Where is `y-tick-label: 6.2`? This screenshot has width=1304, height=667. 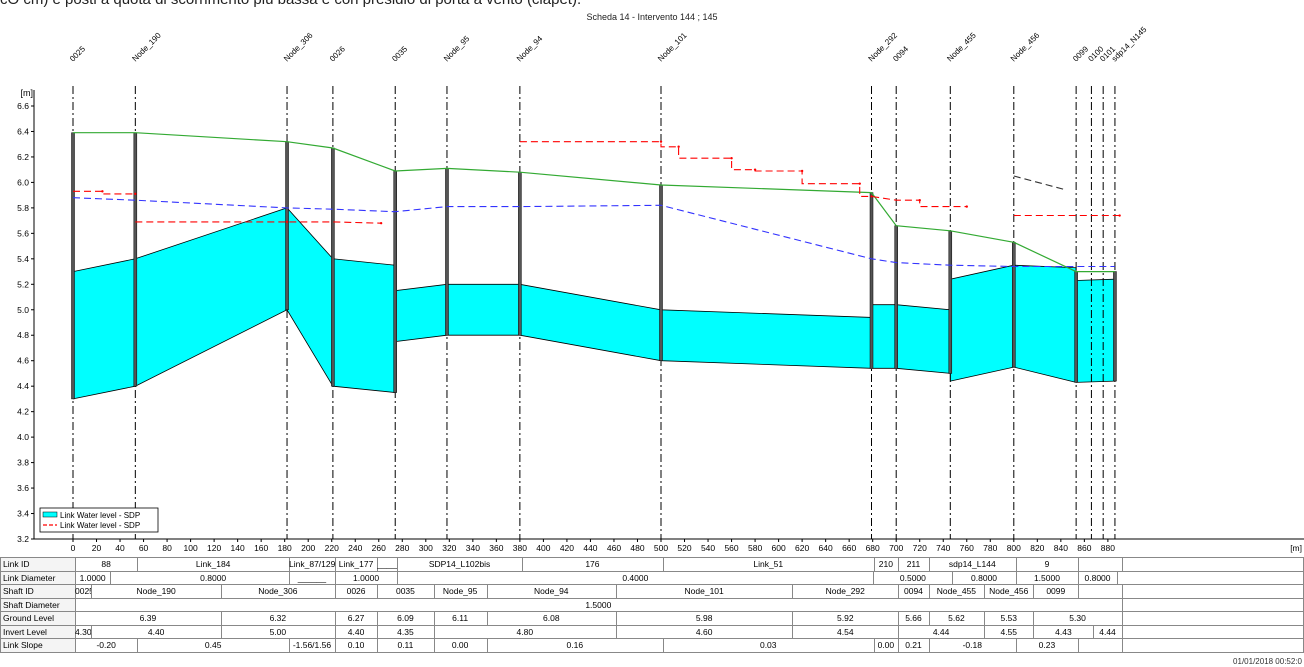 y-tick-label: 6.2 is located at coordinates (23, 157).